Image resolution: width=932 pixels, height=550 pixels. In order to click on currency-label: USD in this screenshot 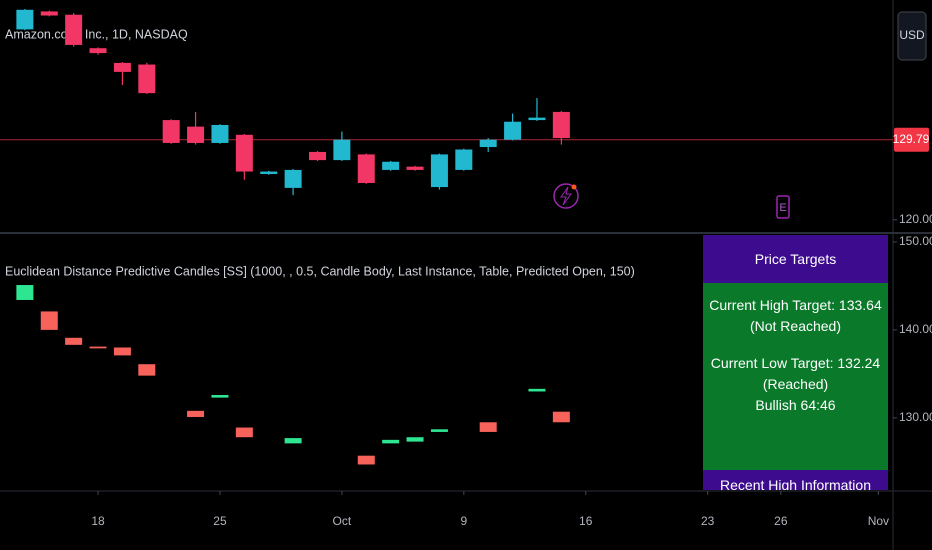, I will do `click(912, 35)`.